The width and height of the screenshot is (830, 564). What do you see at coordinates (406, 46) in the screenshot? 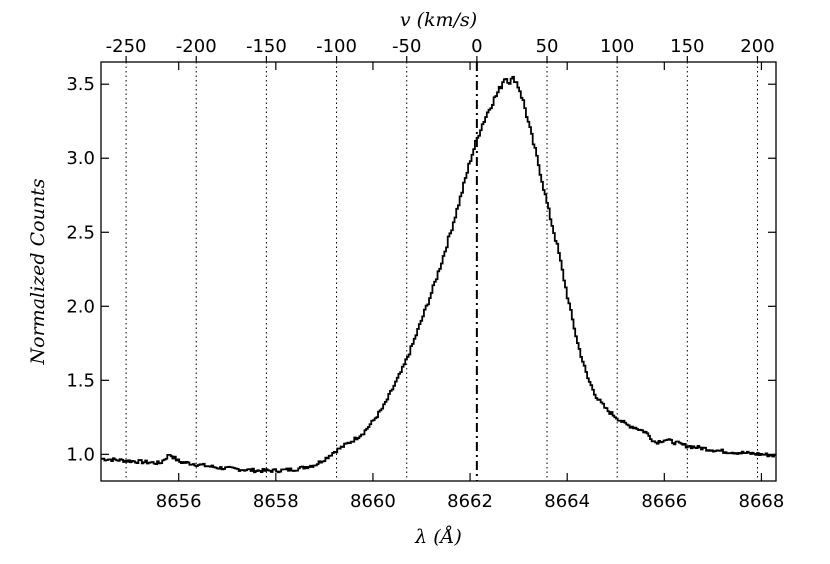
I see `top-tick-label: -50` at bounding box center [406, 46].